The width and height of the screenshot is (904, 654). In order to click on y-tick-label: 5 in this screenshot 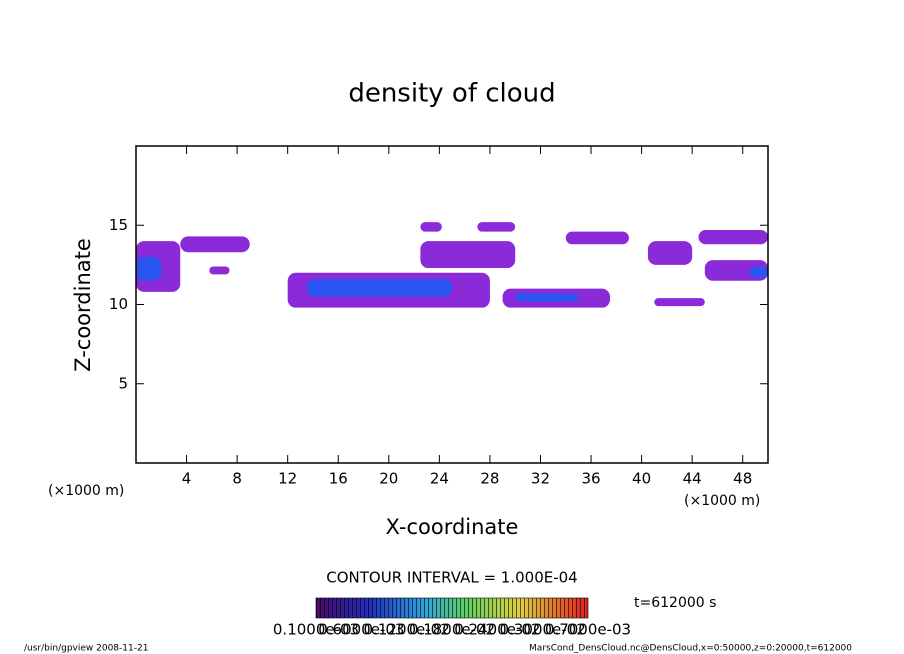, I will do `click(123, 383)`.